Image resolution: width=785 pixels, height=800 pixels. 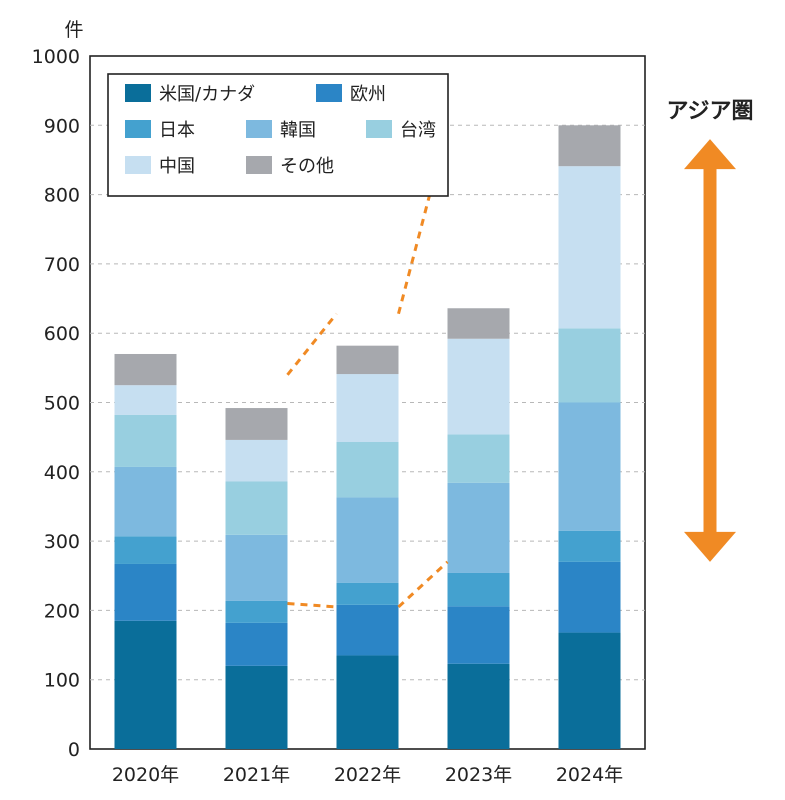 What do you see at coordinates (177, 130) in the screenshot?
I see `legend-label: 日本` at bounding box center [177, 130].